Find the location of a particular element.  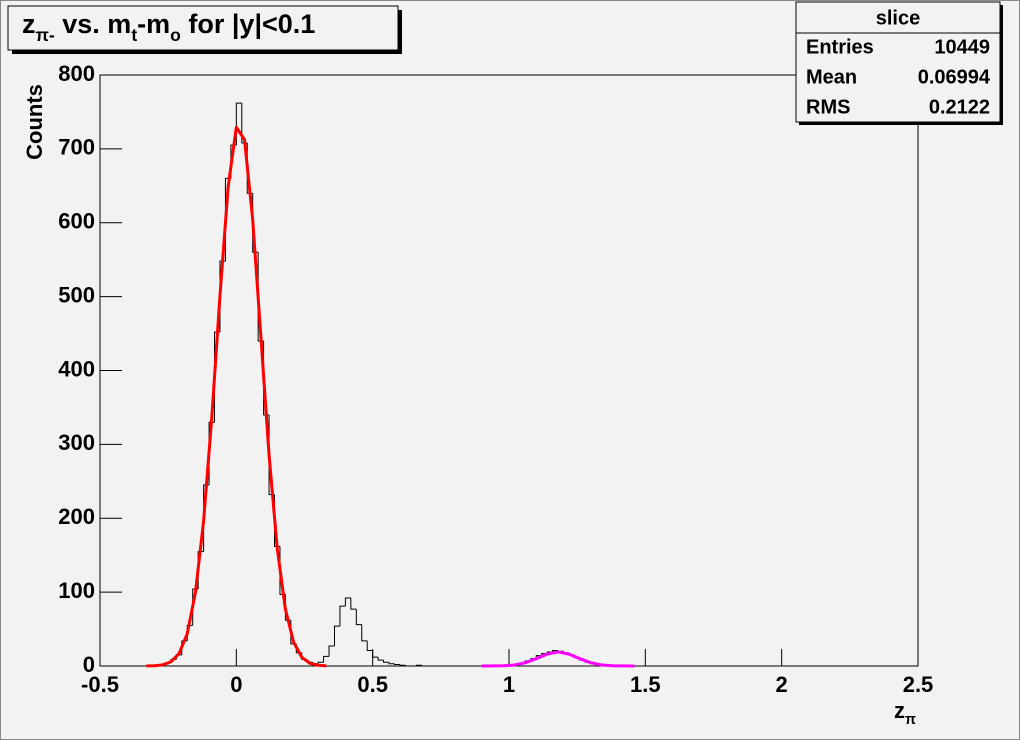

x-tick-label: -0.5 is located at coordinates (100, 684).